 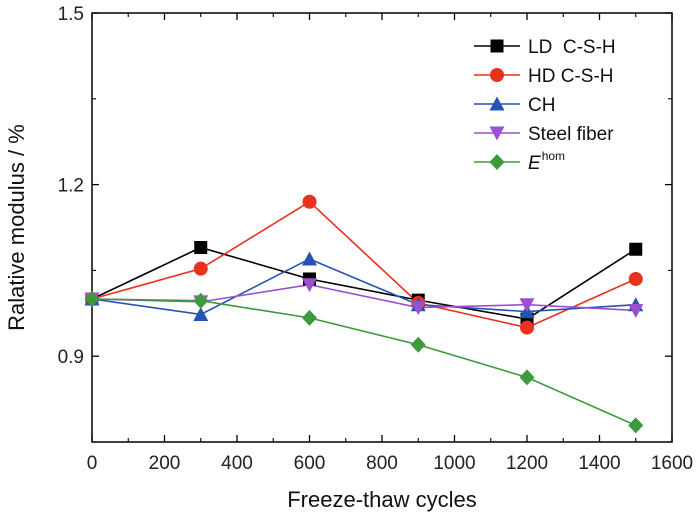 I want to click on x-tick-label: 600, so click(x=310, y=463).